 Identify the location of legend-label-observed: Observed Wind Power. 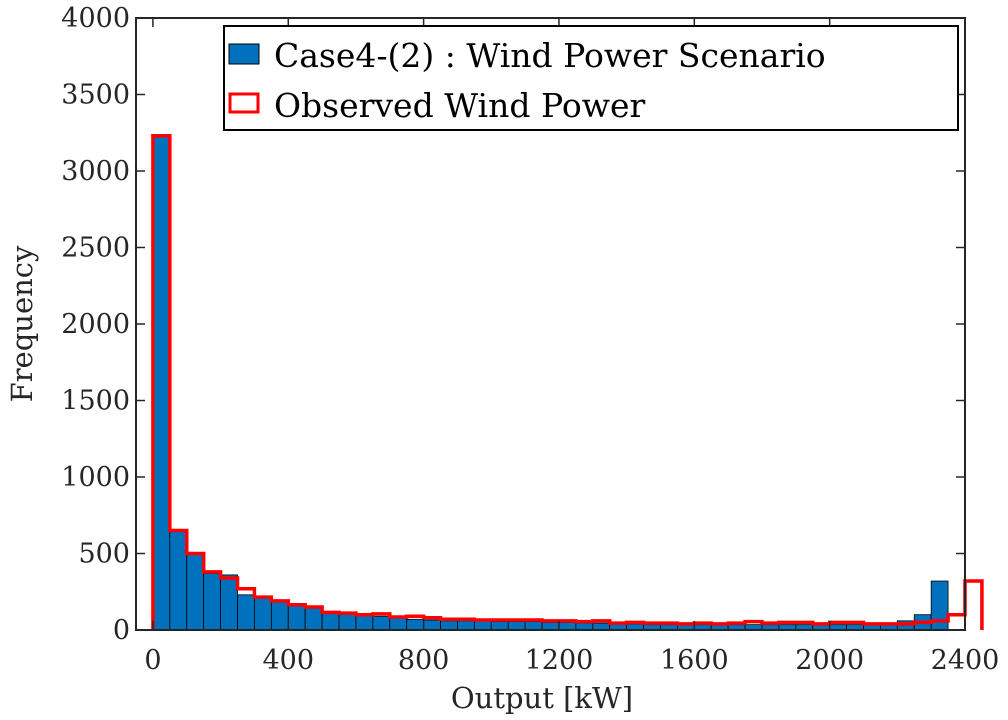
(459, 105).